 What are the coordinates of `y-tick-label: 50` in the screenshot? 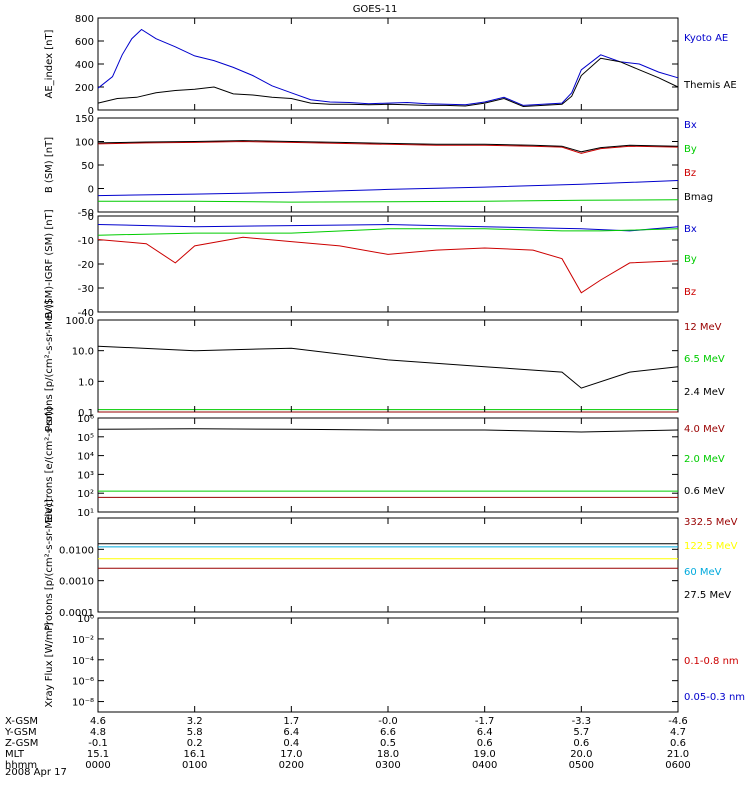 It's located at (87, 166).